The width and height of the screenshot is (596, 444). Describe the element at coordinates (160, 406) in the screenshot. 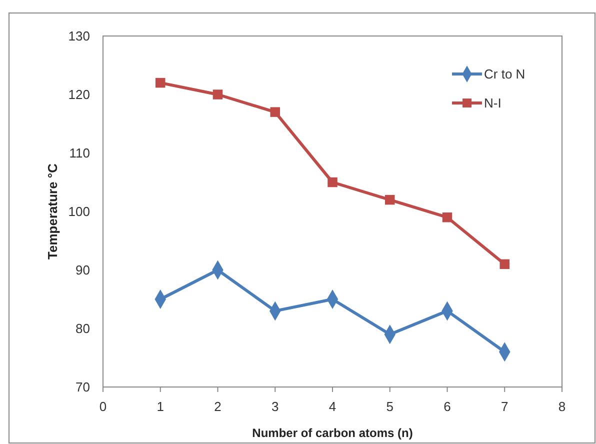

I see `x-tick-label: 1` at that location.